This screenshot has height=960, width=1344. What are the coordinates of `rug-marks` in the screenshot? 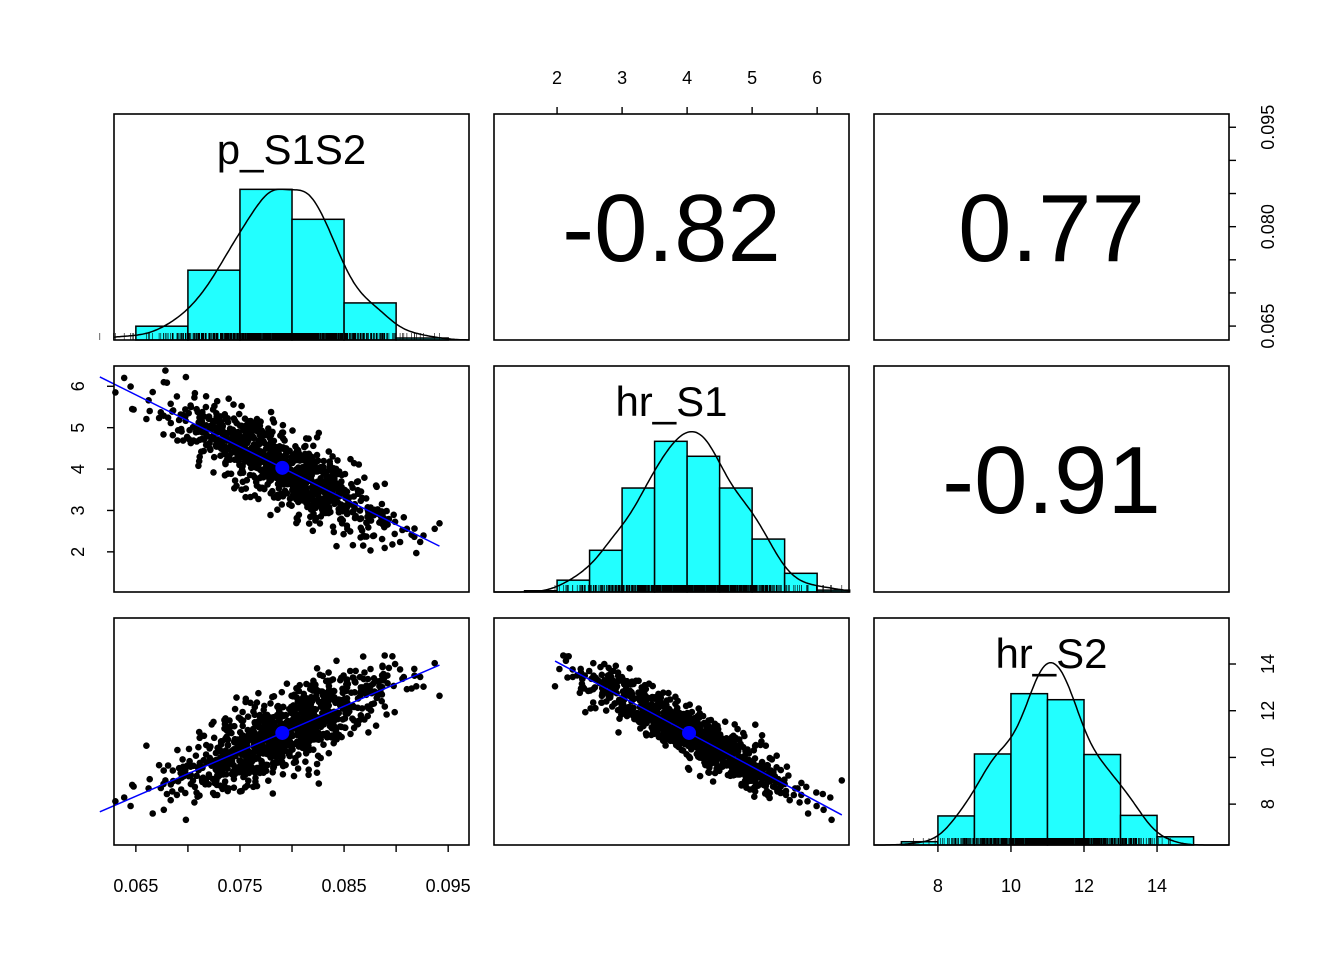 It's located at (698, 588).